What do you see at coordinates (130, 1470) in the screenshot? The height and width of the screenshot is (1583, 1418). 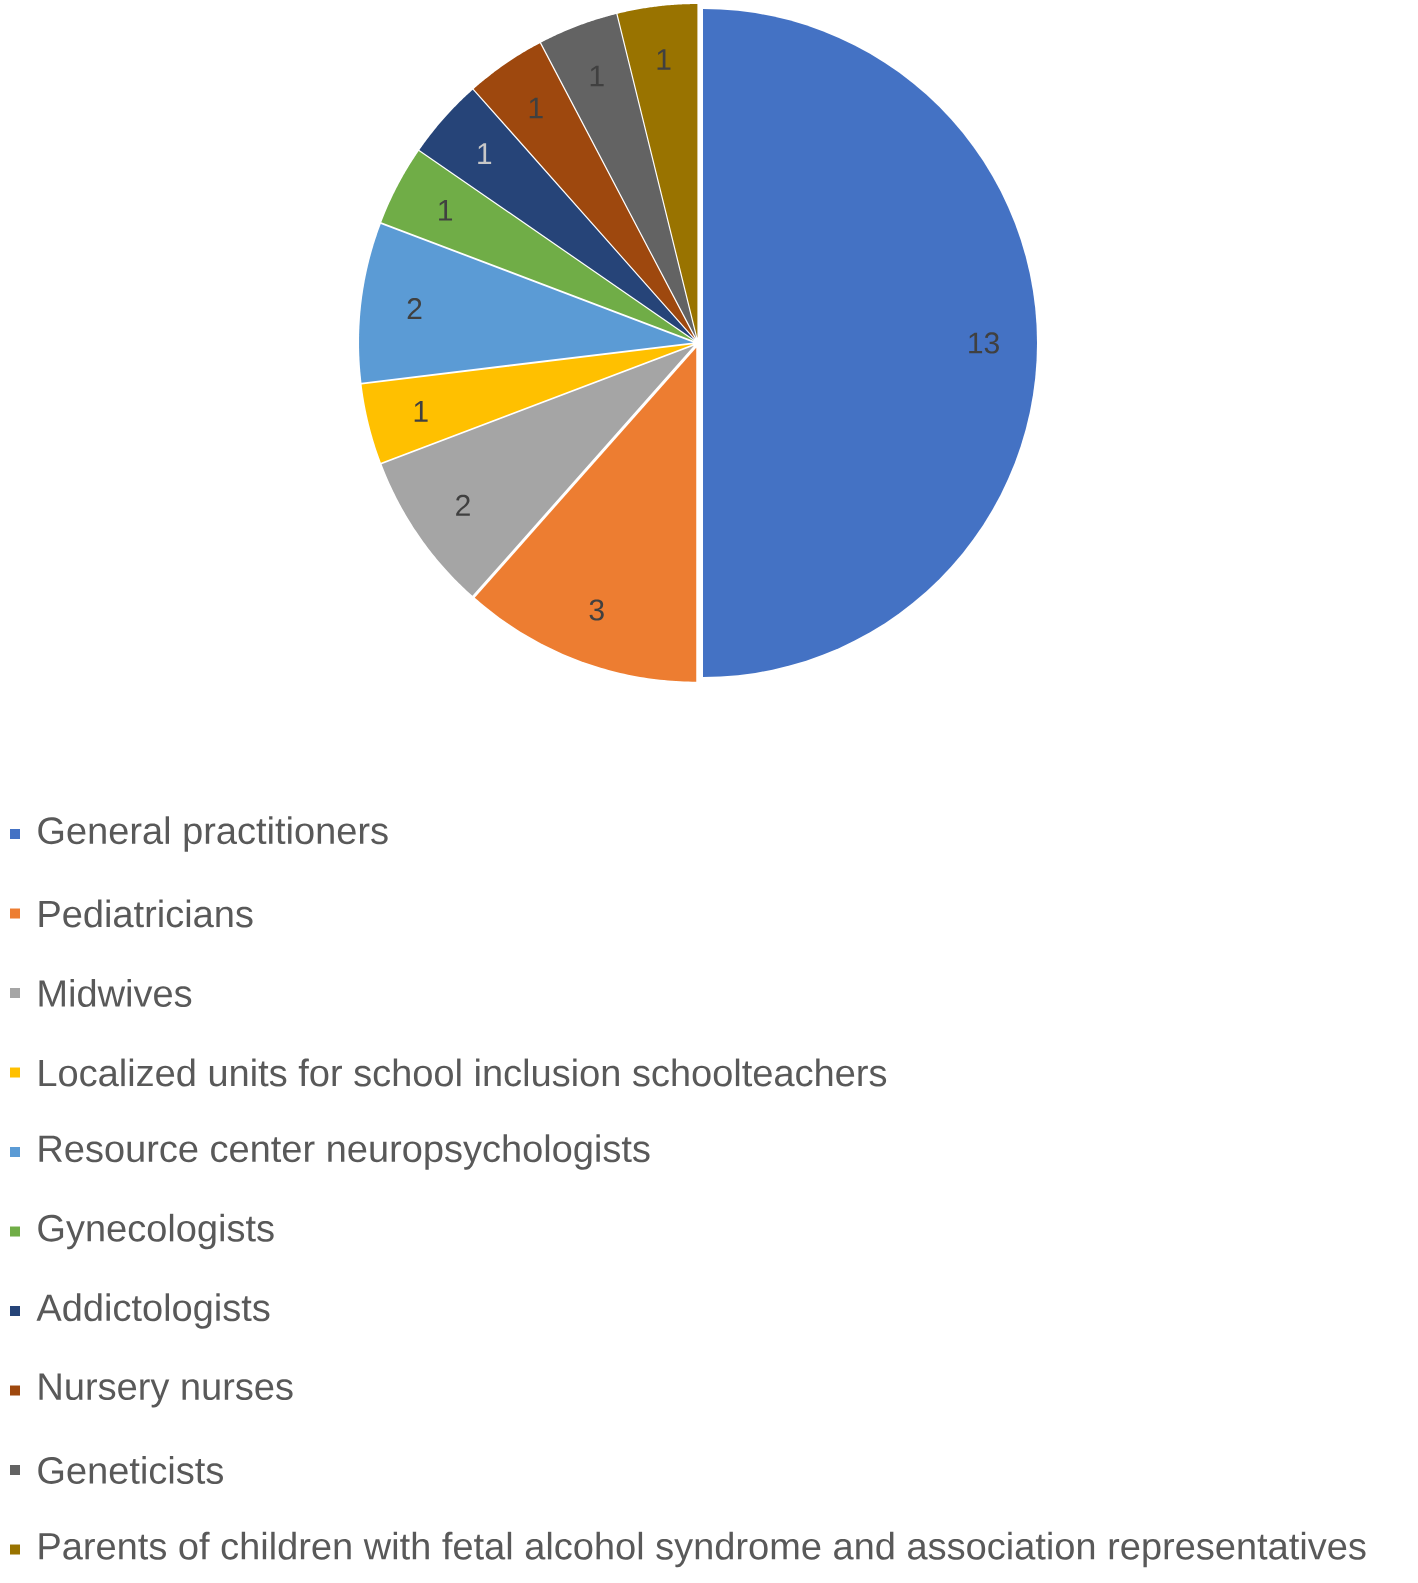 I see `legend-label: Geneticists` at bounding box center [130, 1470].